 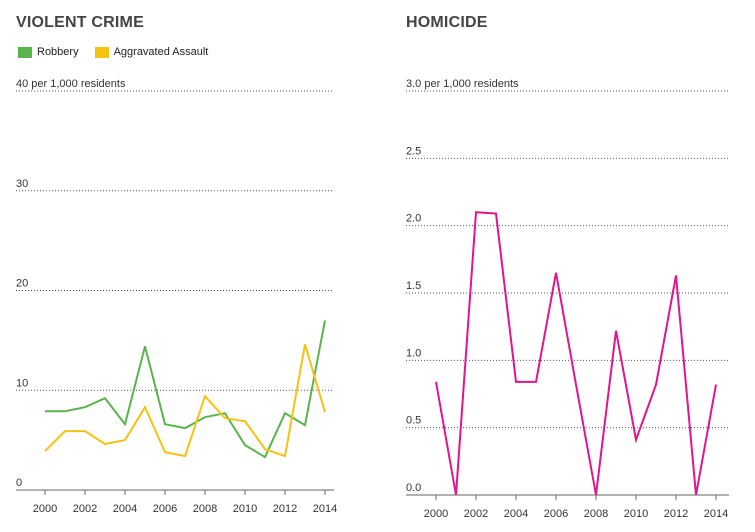 I want to click on violent-crime-y-tick-label: 40 per 1,000 residents, so click(x=71, y=84).